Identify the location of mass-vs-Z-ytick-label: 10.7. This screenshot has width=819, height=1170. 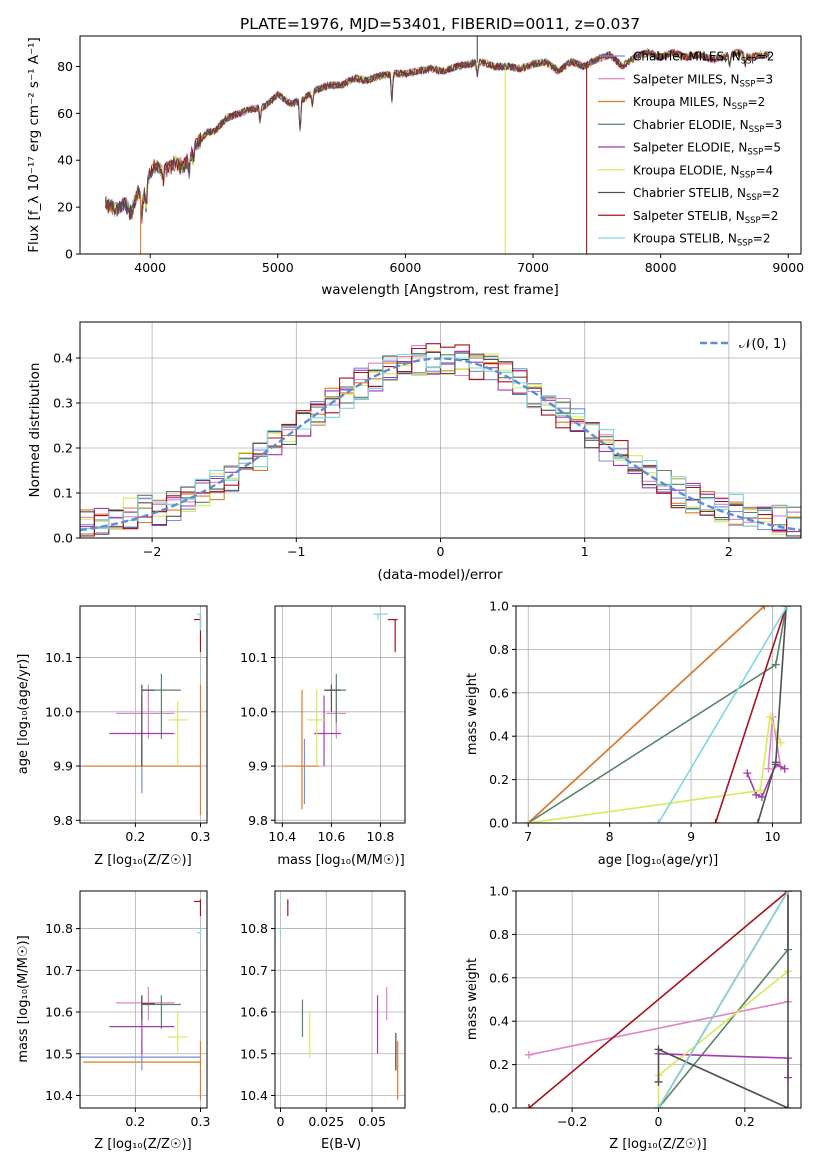
(59, 970).